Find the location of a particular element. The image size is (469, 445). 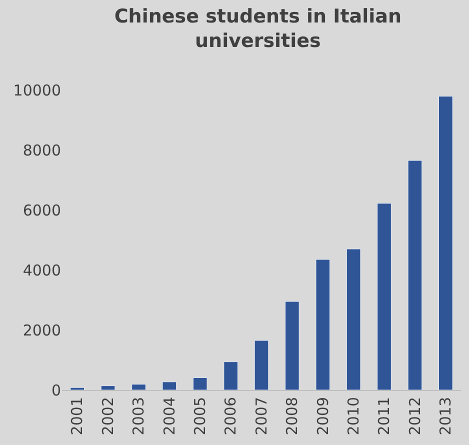

x-tick-label: 2011 is located at coordinates (384, 416).